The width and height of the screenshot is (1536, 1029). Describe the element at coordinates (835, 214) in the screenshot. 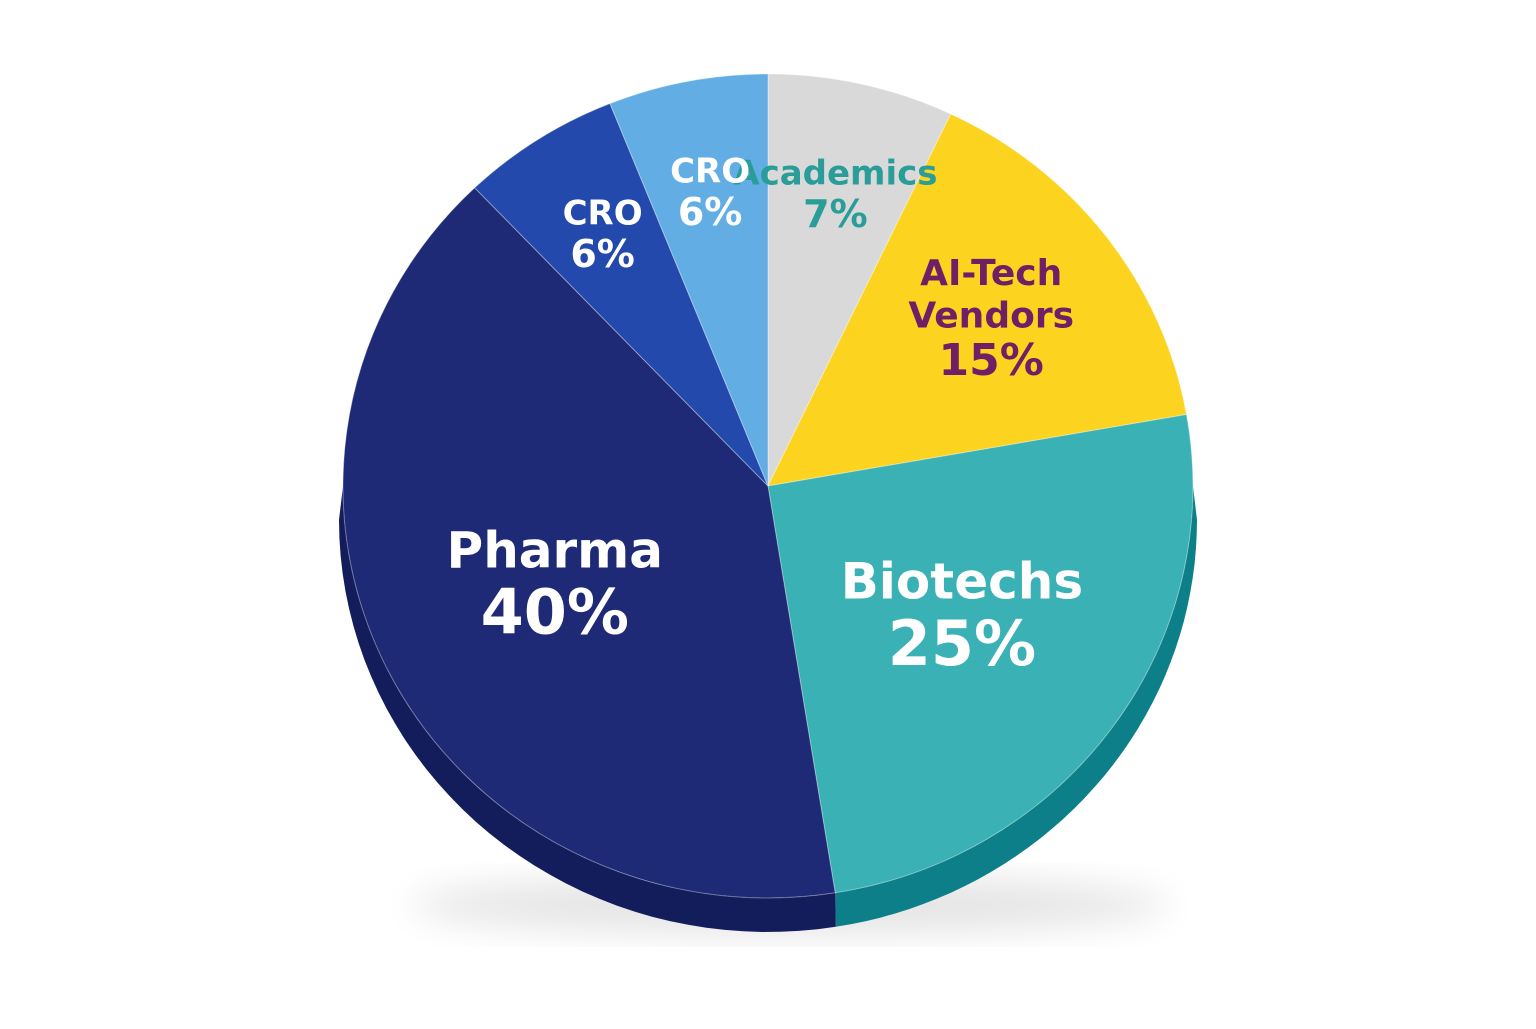

I see `slice-value-1: 7%` at that location.